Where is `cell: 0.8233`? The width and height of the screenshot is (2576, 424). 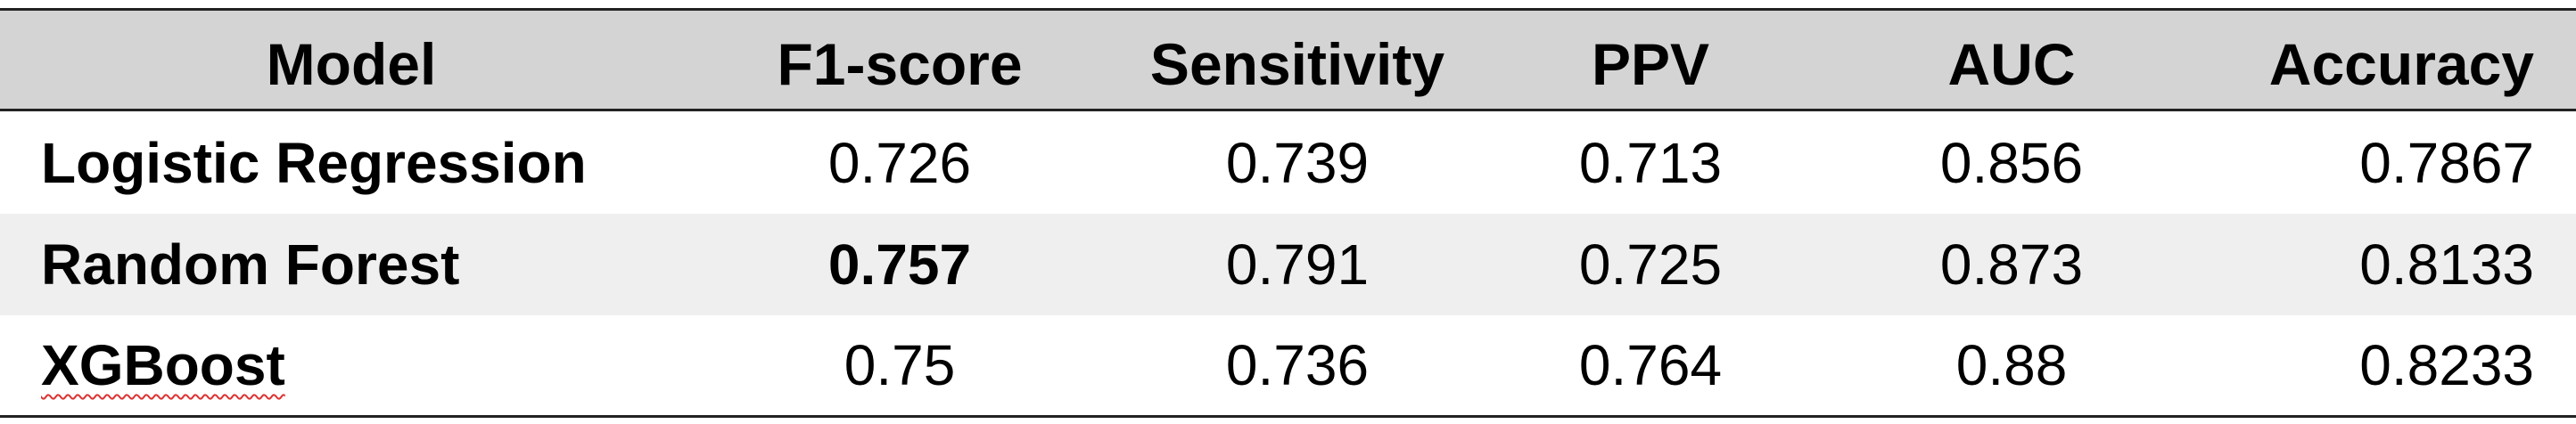
cell: 0.8233 is located at coordinates (2446, 365).